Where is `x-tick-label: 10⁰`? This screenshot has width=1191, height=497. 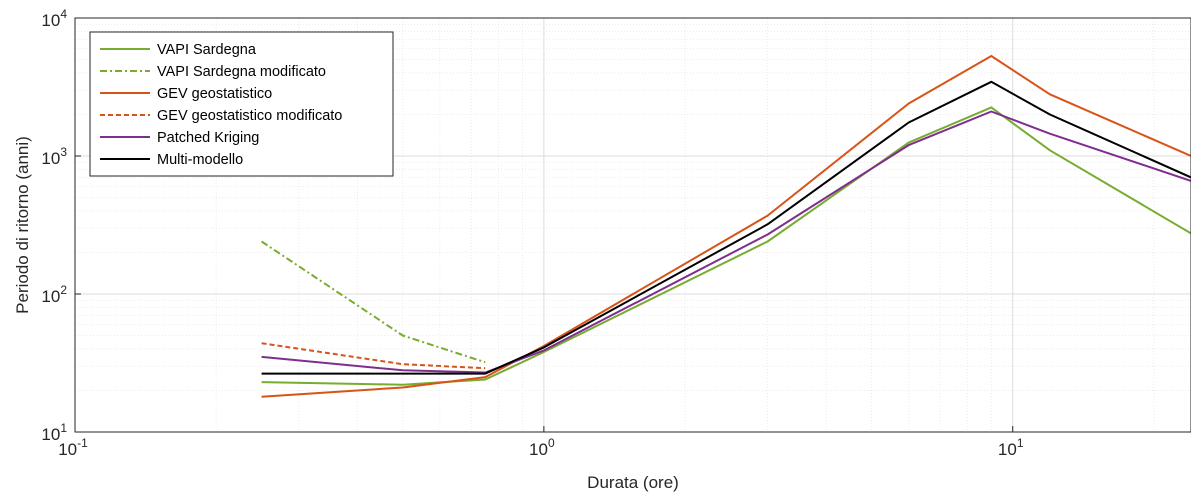
x-tick-label: 10⁰ is located at coordinates (542, 447).